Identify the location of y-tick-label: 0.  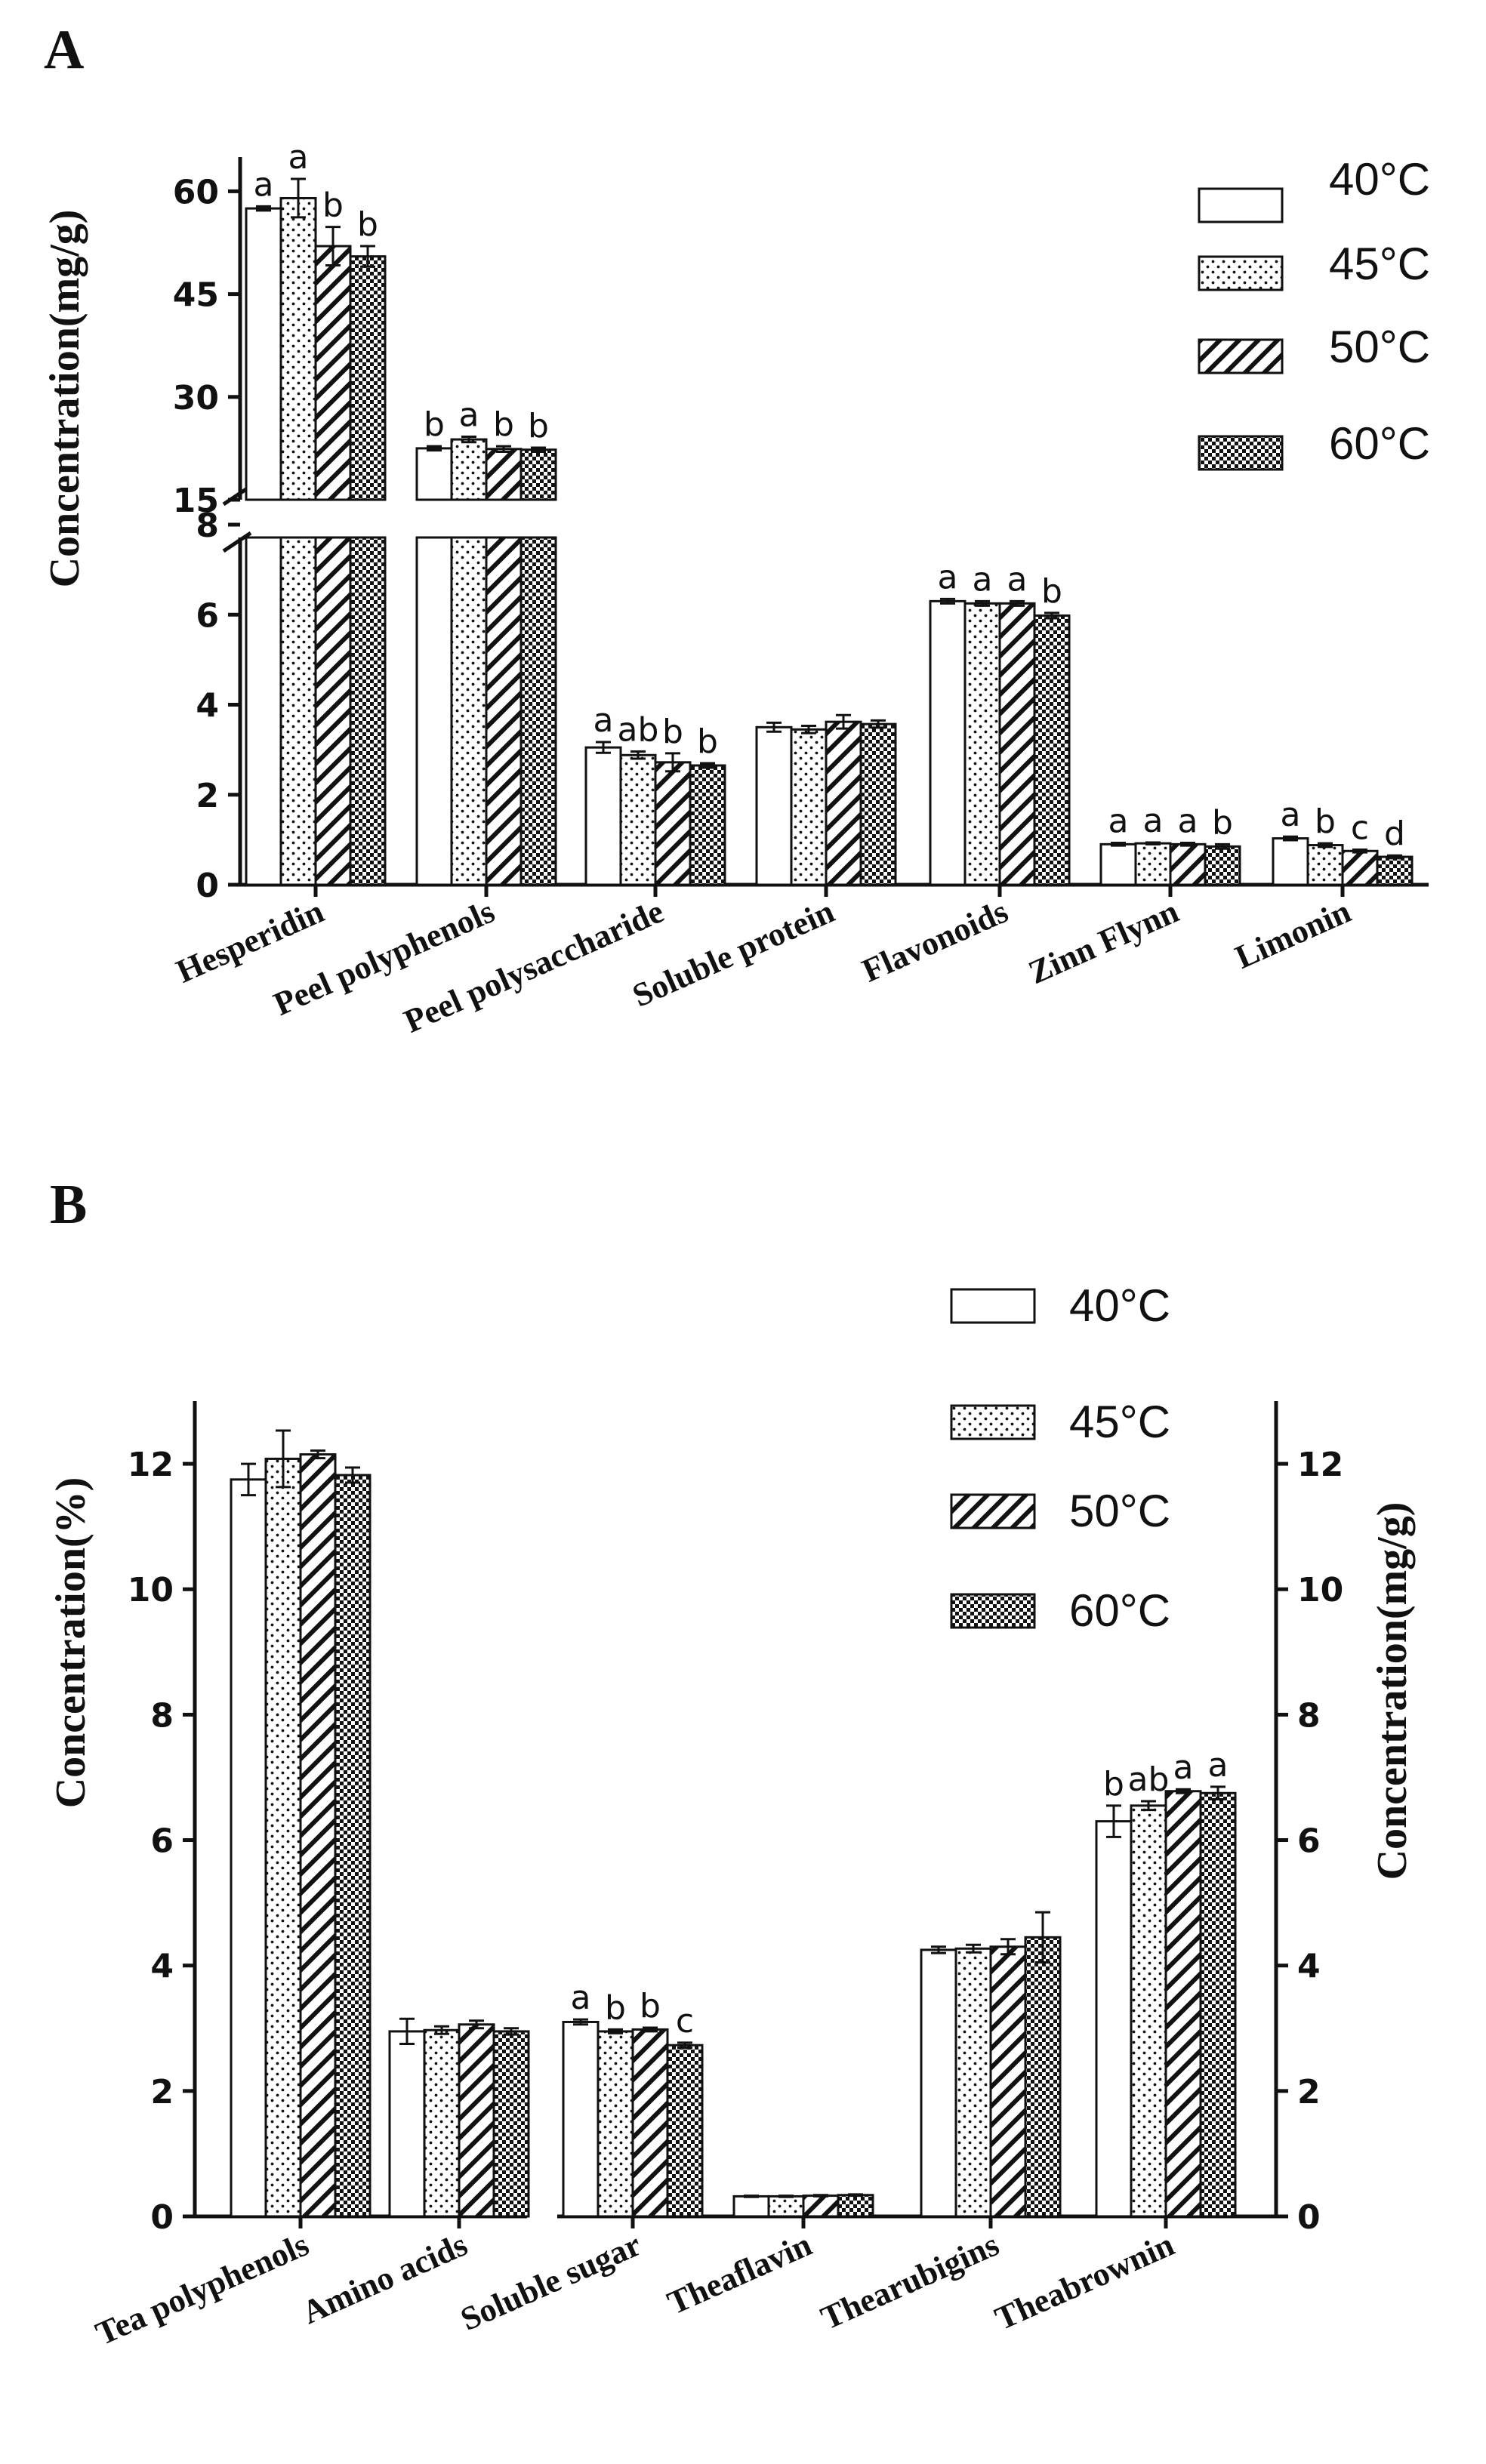
(208, 886).